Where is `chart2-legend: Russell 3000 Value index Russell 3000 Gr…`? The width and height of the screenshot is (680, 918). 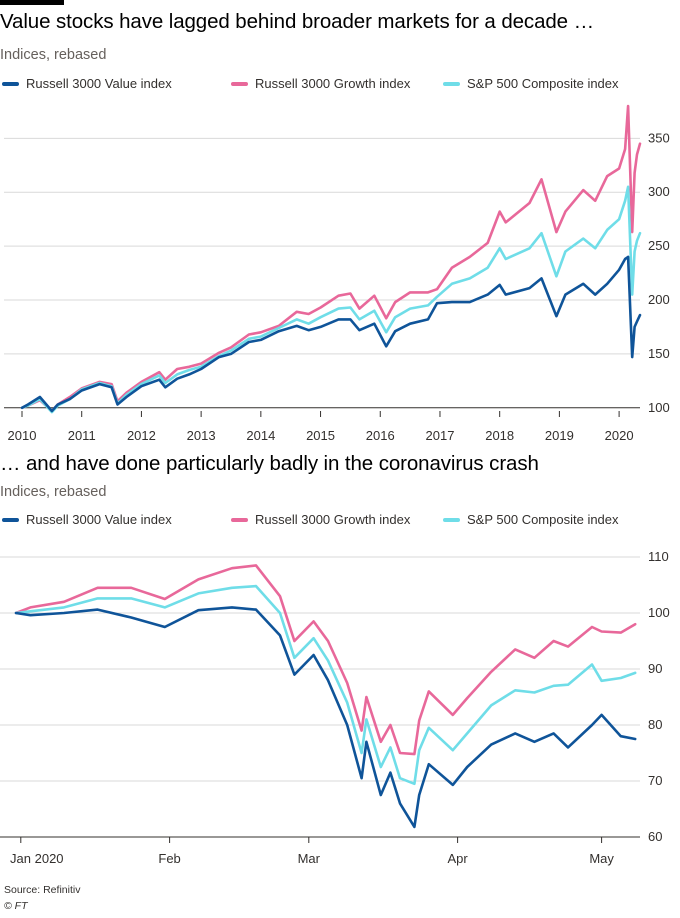 chart2-legend: Russell 3000 Value index Russell 3000 Gr… is located at coordinates (340, 522).